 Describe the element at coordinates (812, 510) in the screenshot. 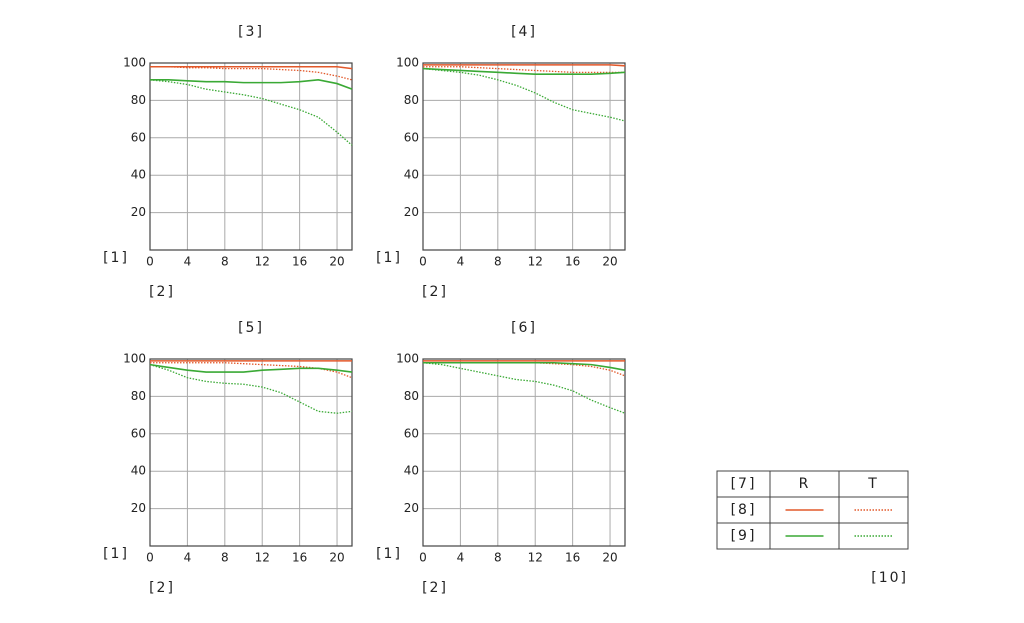

I see `legend-frame` at that location.